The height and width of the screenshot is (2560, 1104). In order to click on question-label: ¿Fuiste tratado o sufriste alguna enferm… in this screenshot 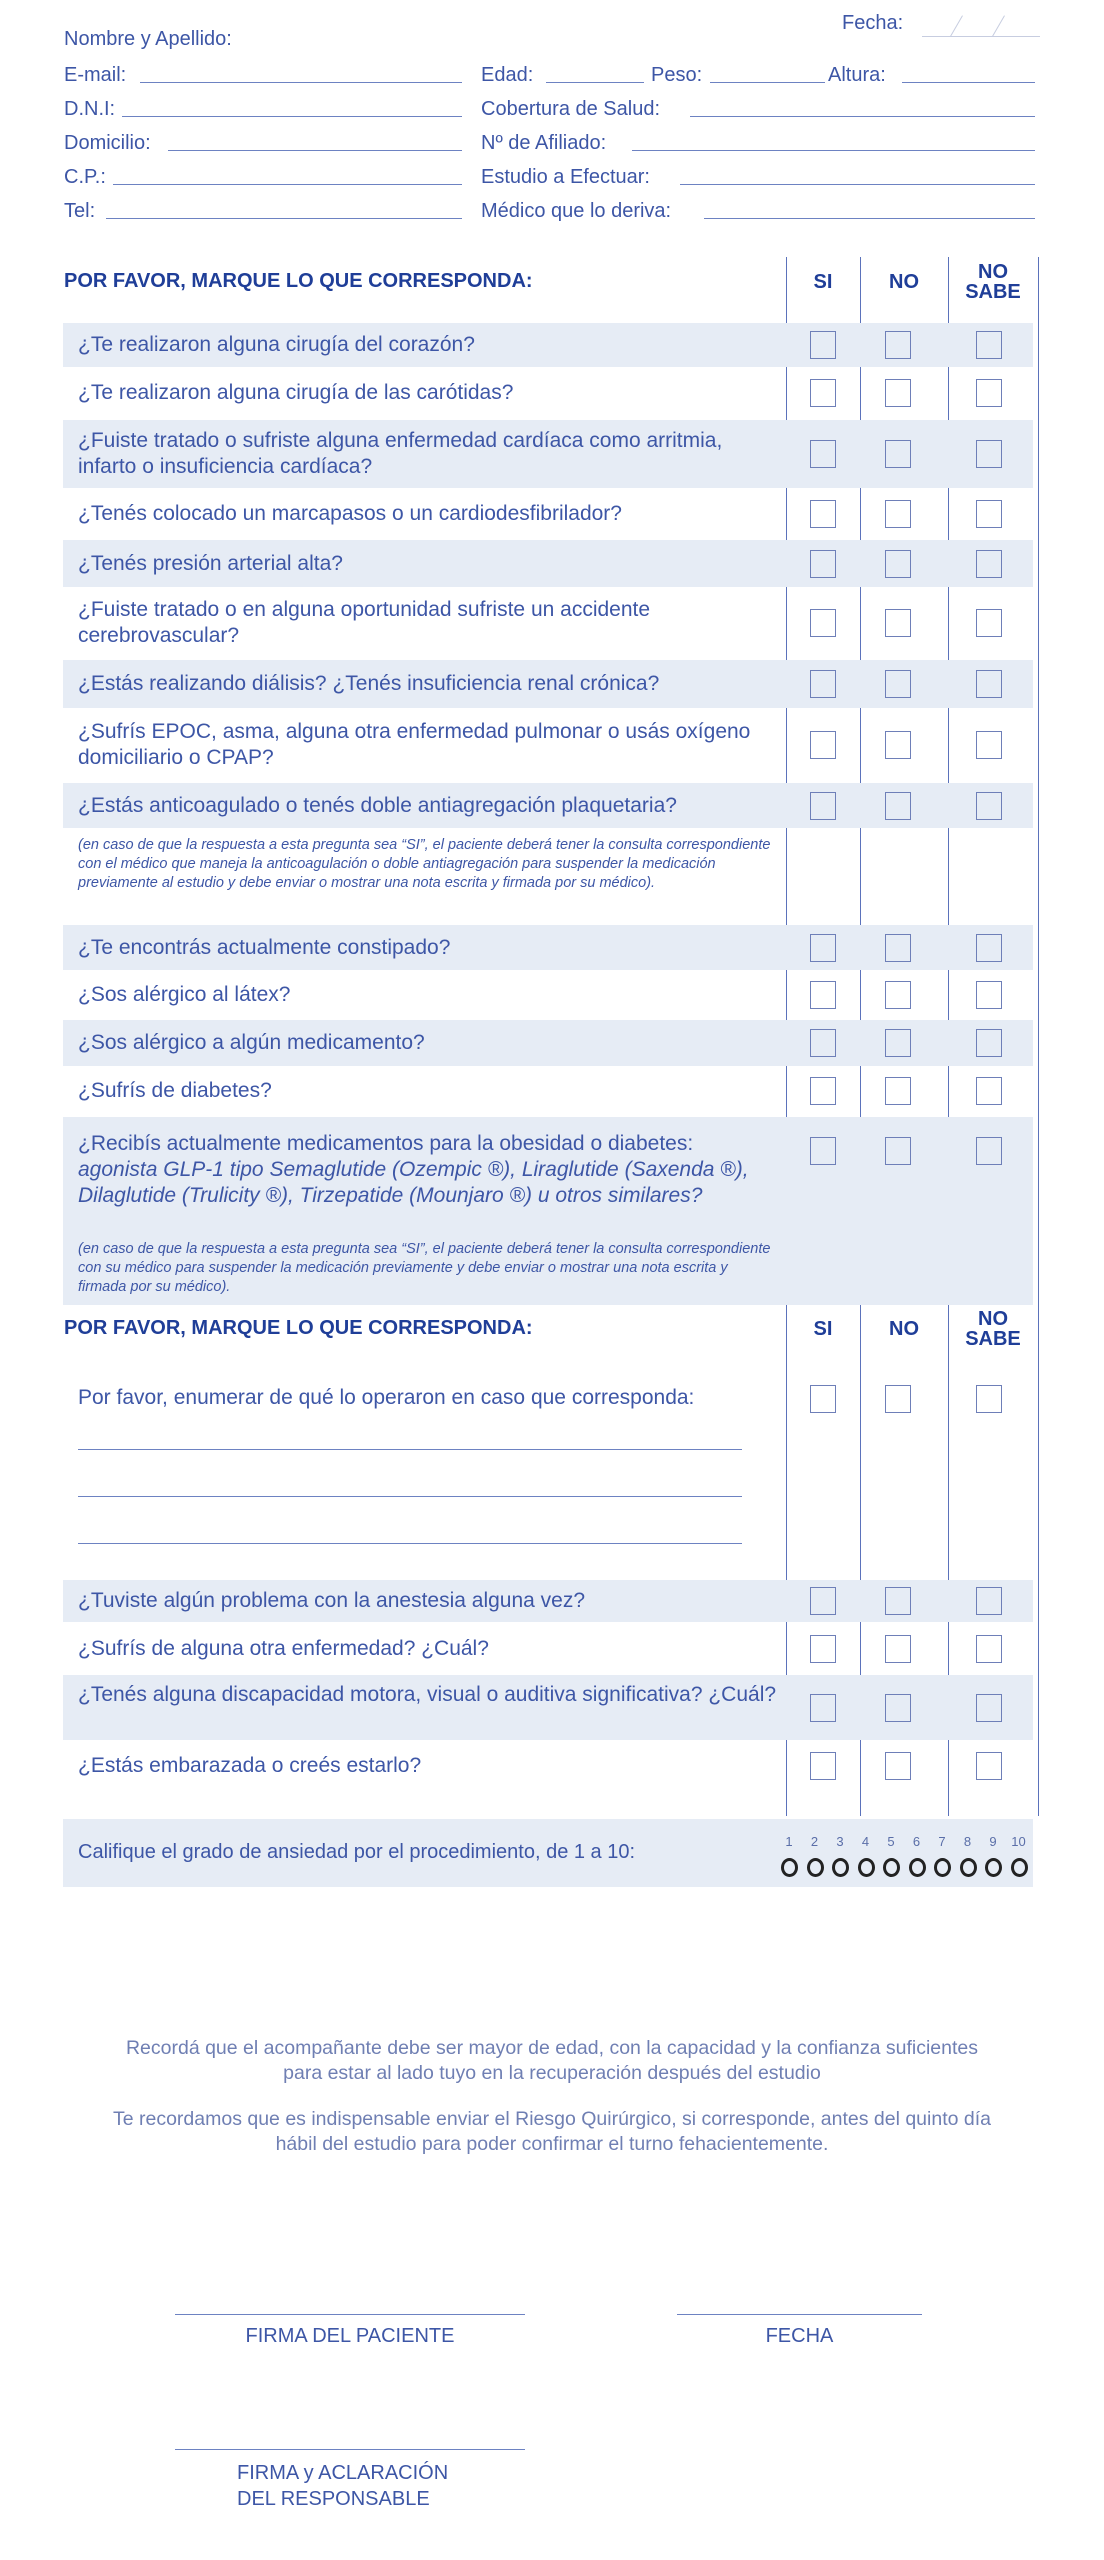, I will do `click(400, 453)`.